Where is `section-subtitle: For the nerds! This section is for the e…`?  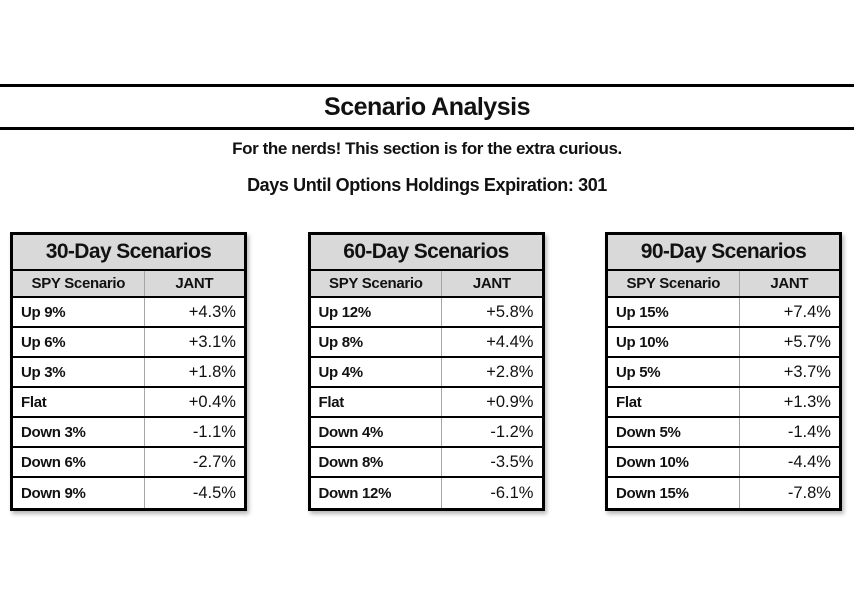 section-subtitle: For the nerds! This section is for the e… is located at coordinates (427, 148).